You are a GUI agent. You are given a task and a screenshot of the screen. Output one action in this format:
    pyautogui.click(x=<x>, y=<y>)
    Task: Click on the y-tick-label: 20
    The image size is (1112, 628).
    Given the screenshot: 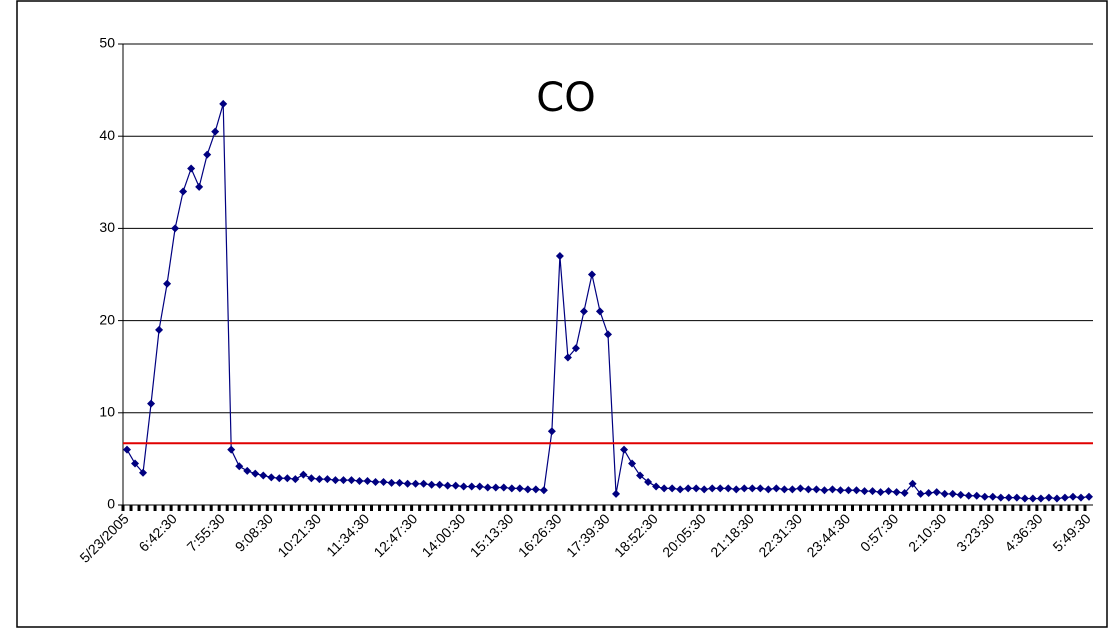 What is the action you would take?
    pyautogui.click(x=107, y=319)
    